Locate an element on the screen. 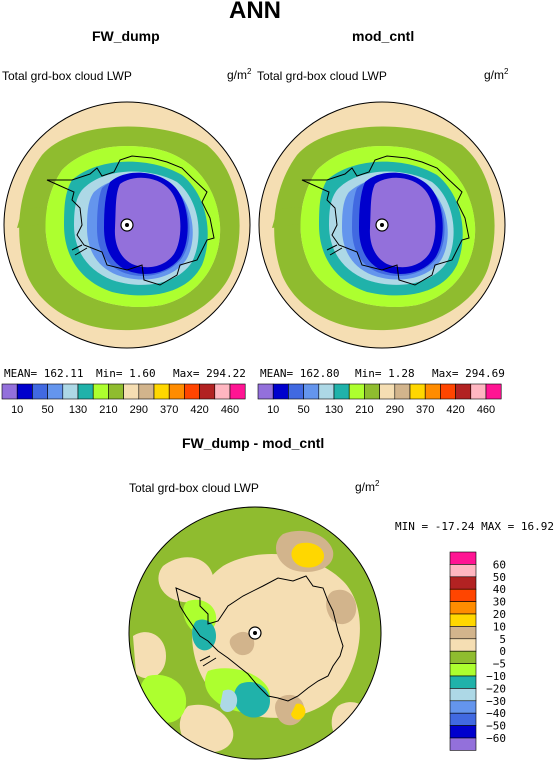  polar-map-mod-cntl is located at coordinates (382, 225).